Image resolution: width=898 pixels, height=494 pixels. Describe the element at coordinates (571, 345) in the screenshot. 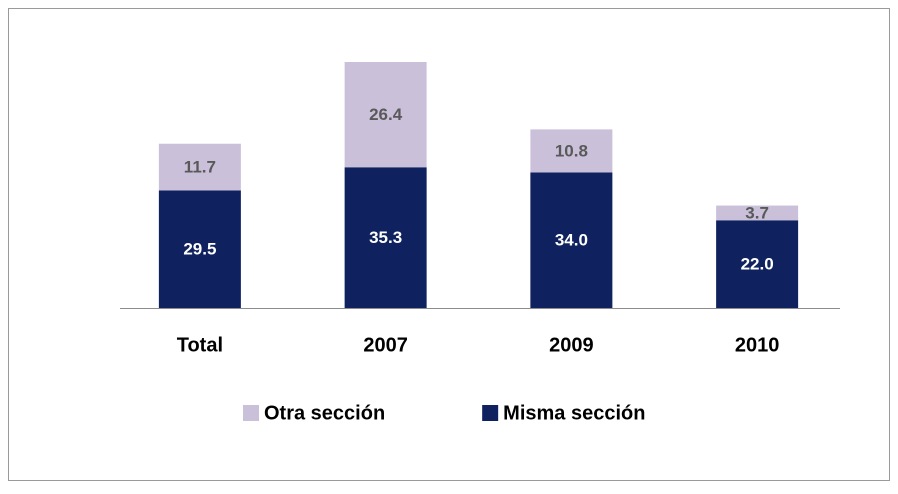

I see `x-tick-label: 2009` at that location.